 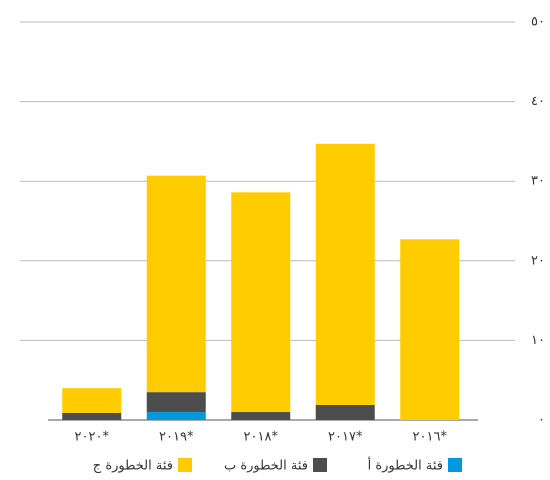 I want to click on y-tick-label: ١٠, so click(x=538, y=340).